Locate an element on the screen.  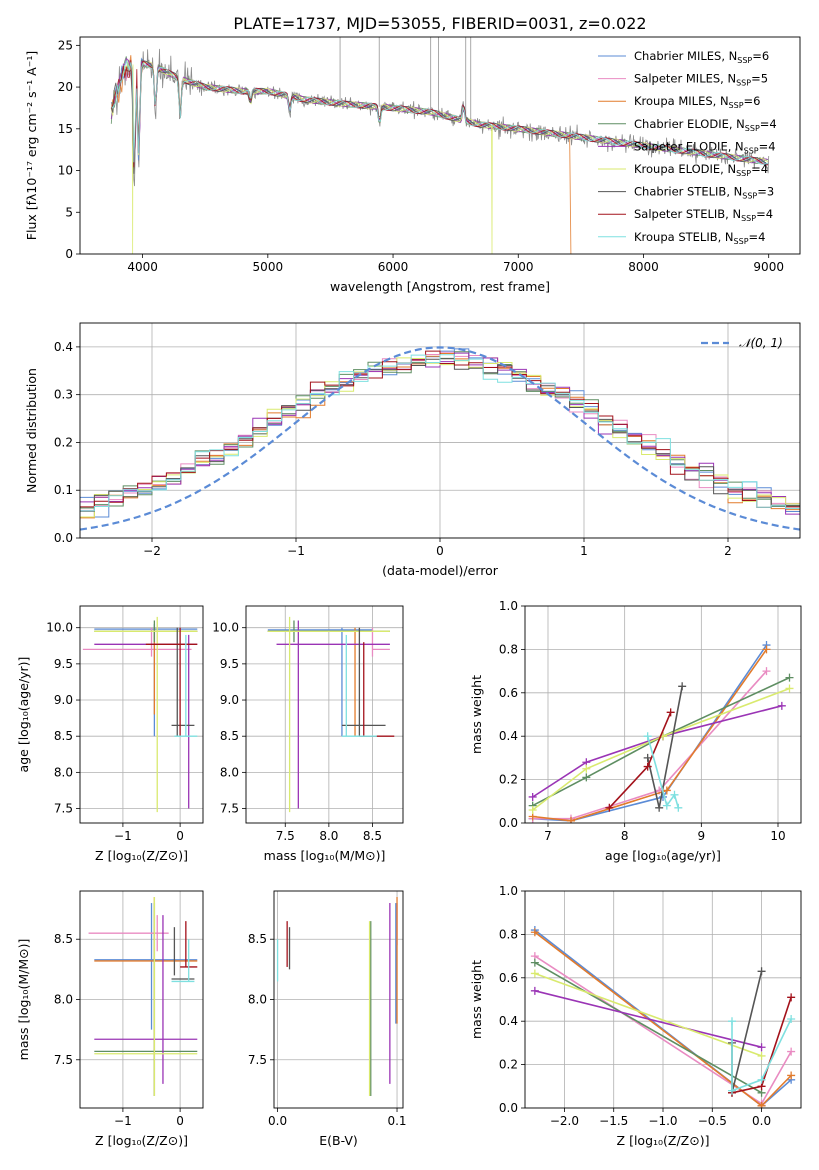
model-spectrum-kroupa-stelib is located at coordinates (439, 112).